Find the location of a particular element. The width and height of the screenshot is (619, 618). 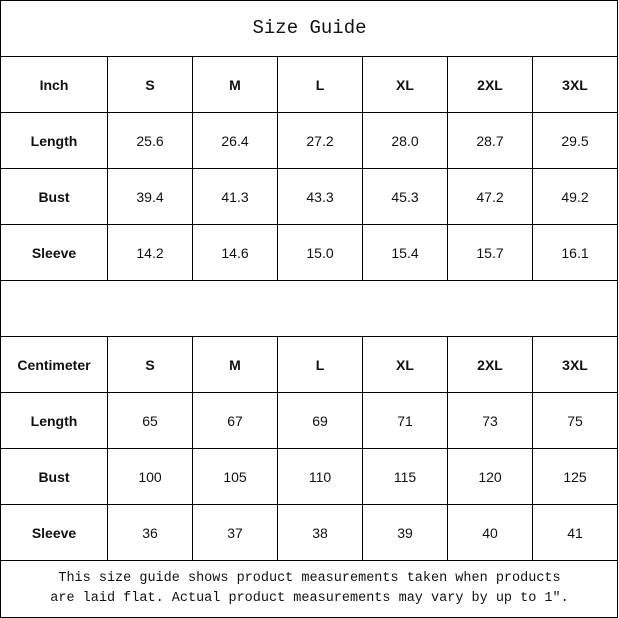

measurement-value: 75 is located at coordinates (575, 420).